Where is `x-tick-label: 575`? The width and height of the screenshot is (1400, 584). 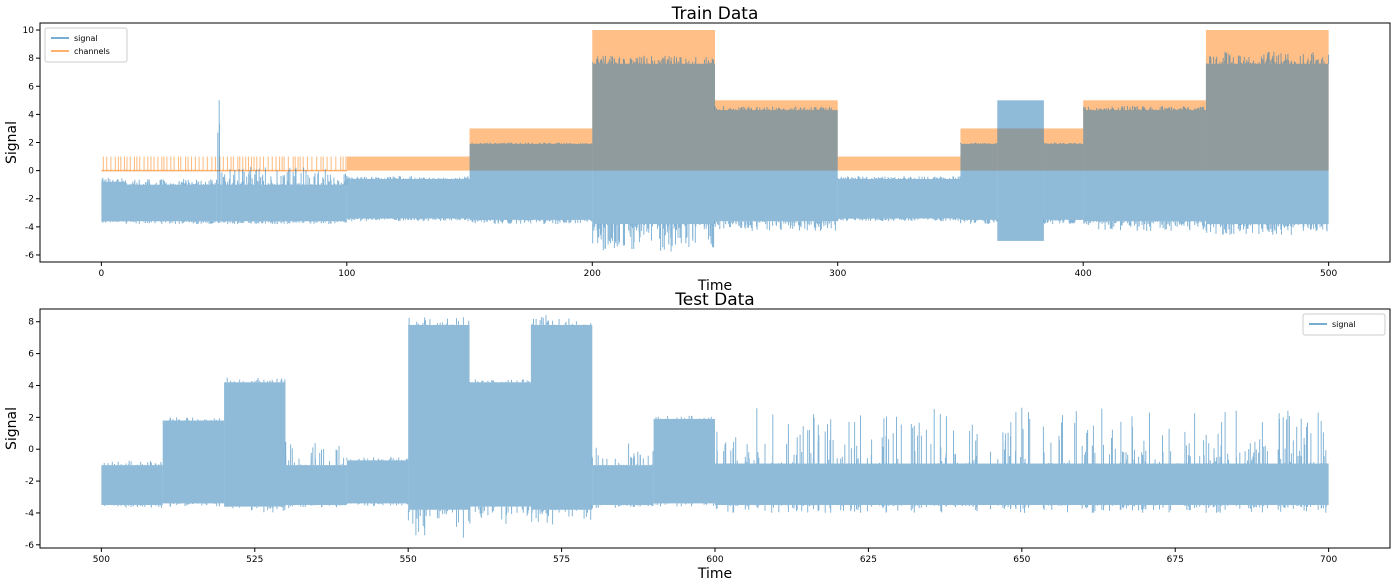 x-tick-label: 575 is located at coordinates (561, 560).